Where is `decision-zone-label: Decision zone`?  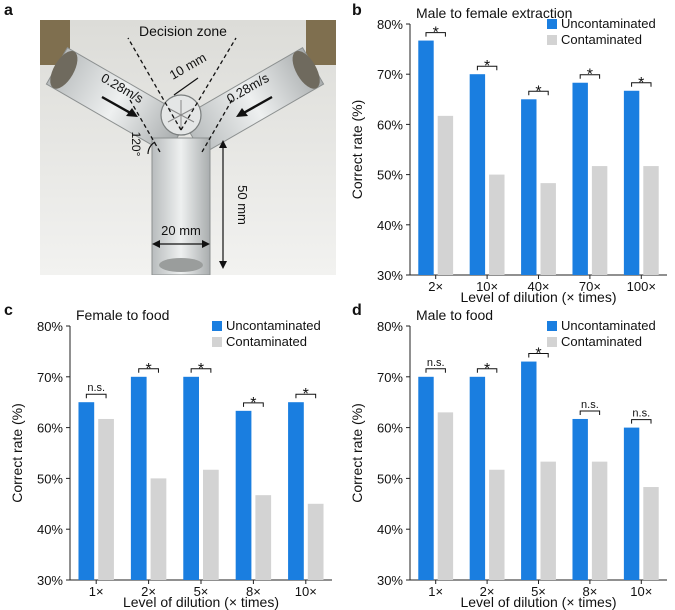 decision-zone-label: Decision zone is located at coordinates (183, 31).